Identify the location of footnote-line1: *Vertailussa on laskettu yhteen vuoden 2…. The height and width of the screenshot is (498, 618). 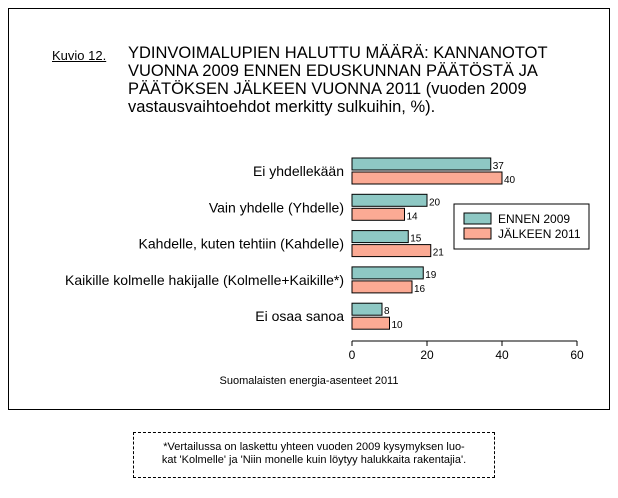
(314, 447).